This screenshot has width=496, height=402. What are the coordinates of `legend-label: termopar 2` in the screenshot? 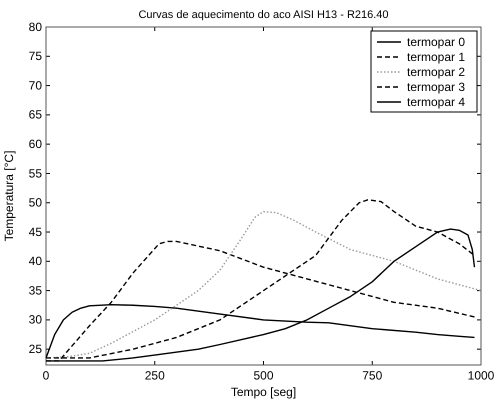 It's located at (436, 72).